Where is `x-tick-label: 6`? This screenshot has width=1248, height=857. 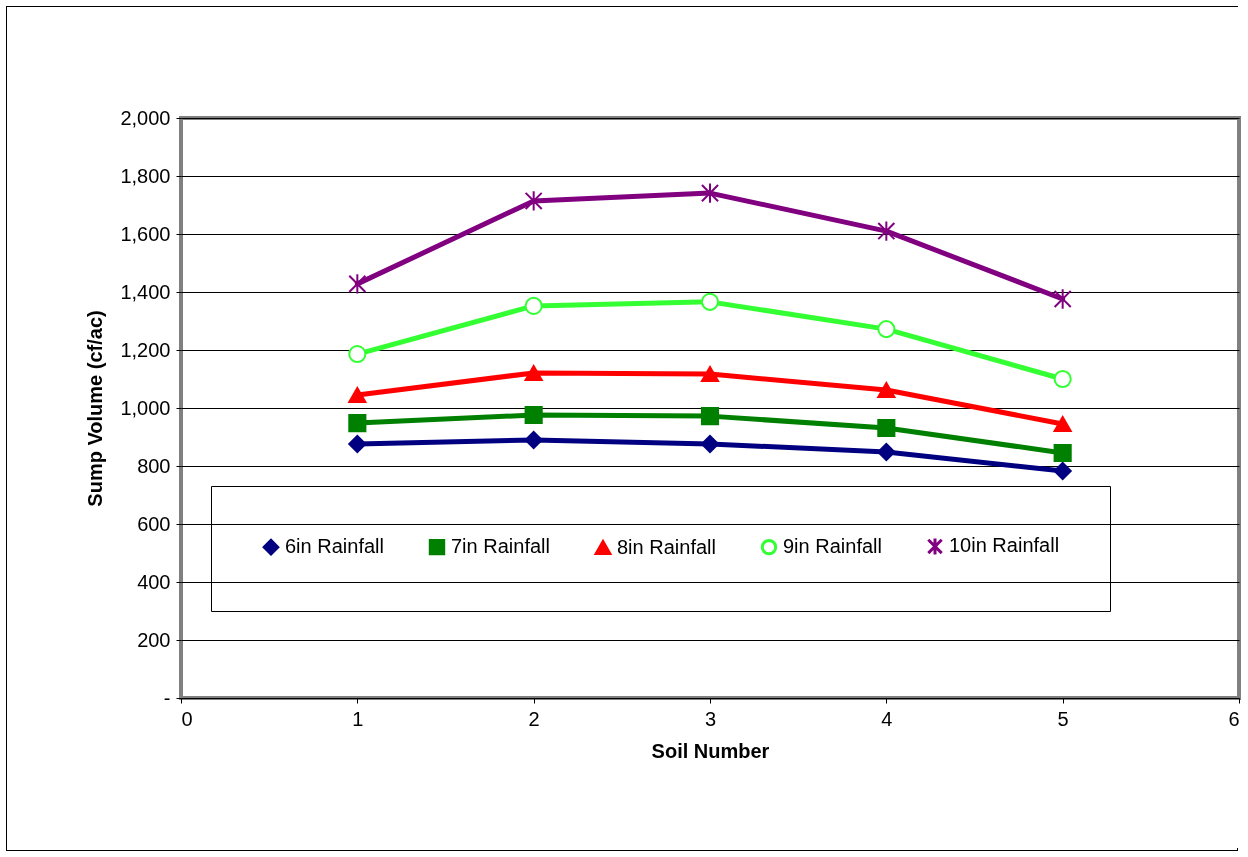 x-tick-label: 6 is located at coordinates (1234, 718).